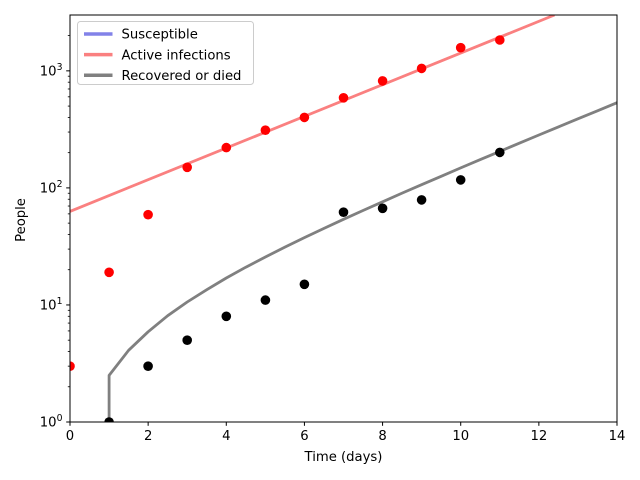 The image size is (640, 480). I want to click on y-axis-label: People, so click(21, 220).